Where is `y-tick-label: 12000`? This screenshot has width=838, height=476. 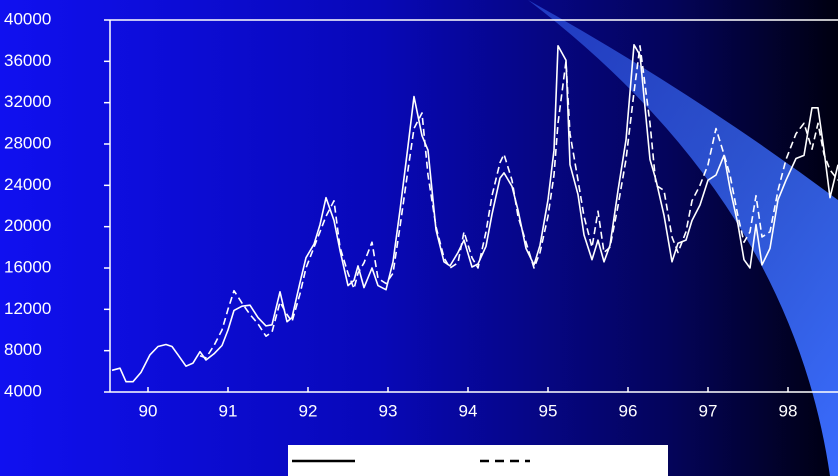 y-tick-label: 12000 is located at coordinates (27, 308).